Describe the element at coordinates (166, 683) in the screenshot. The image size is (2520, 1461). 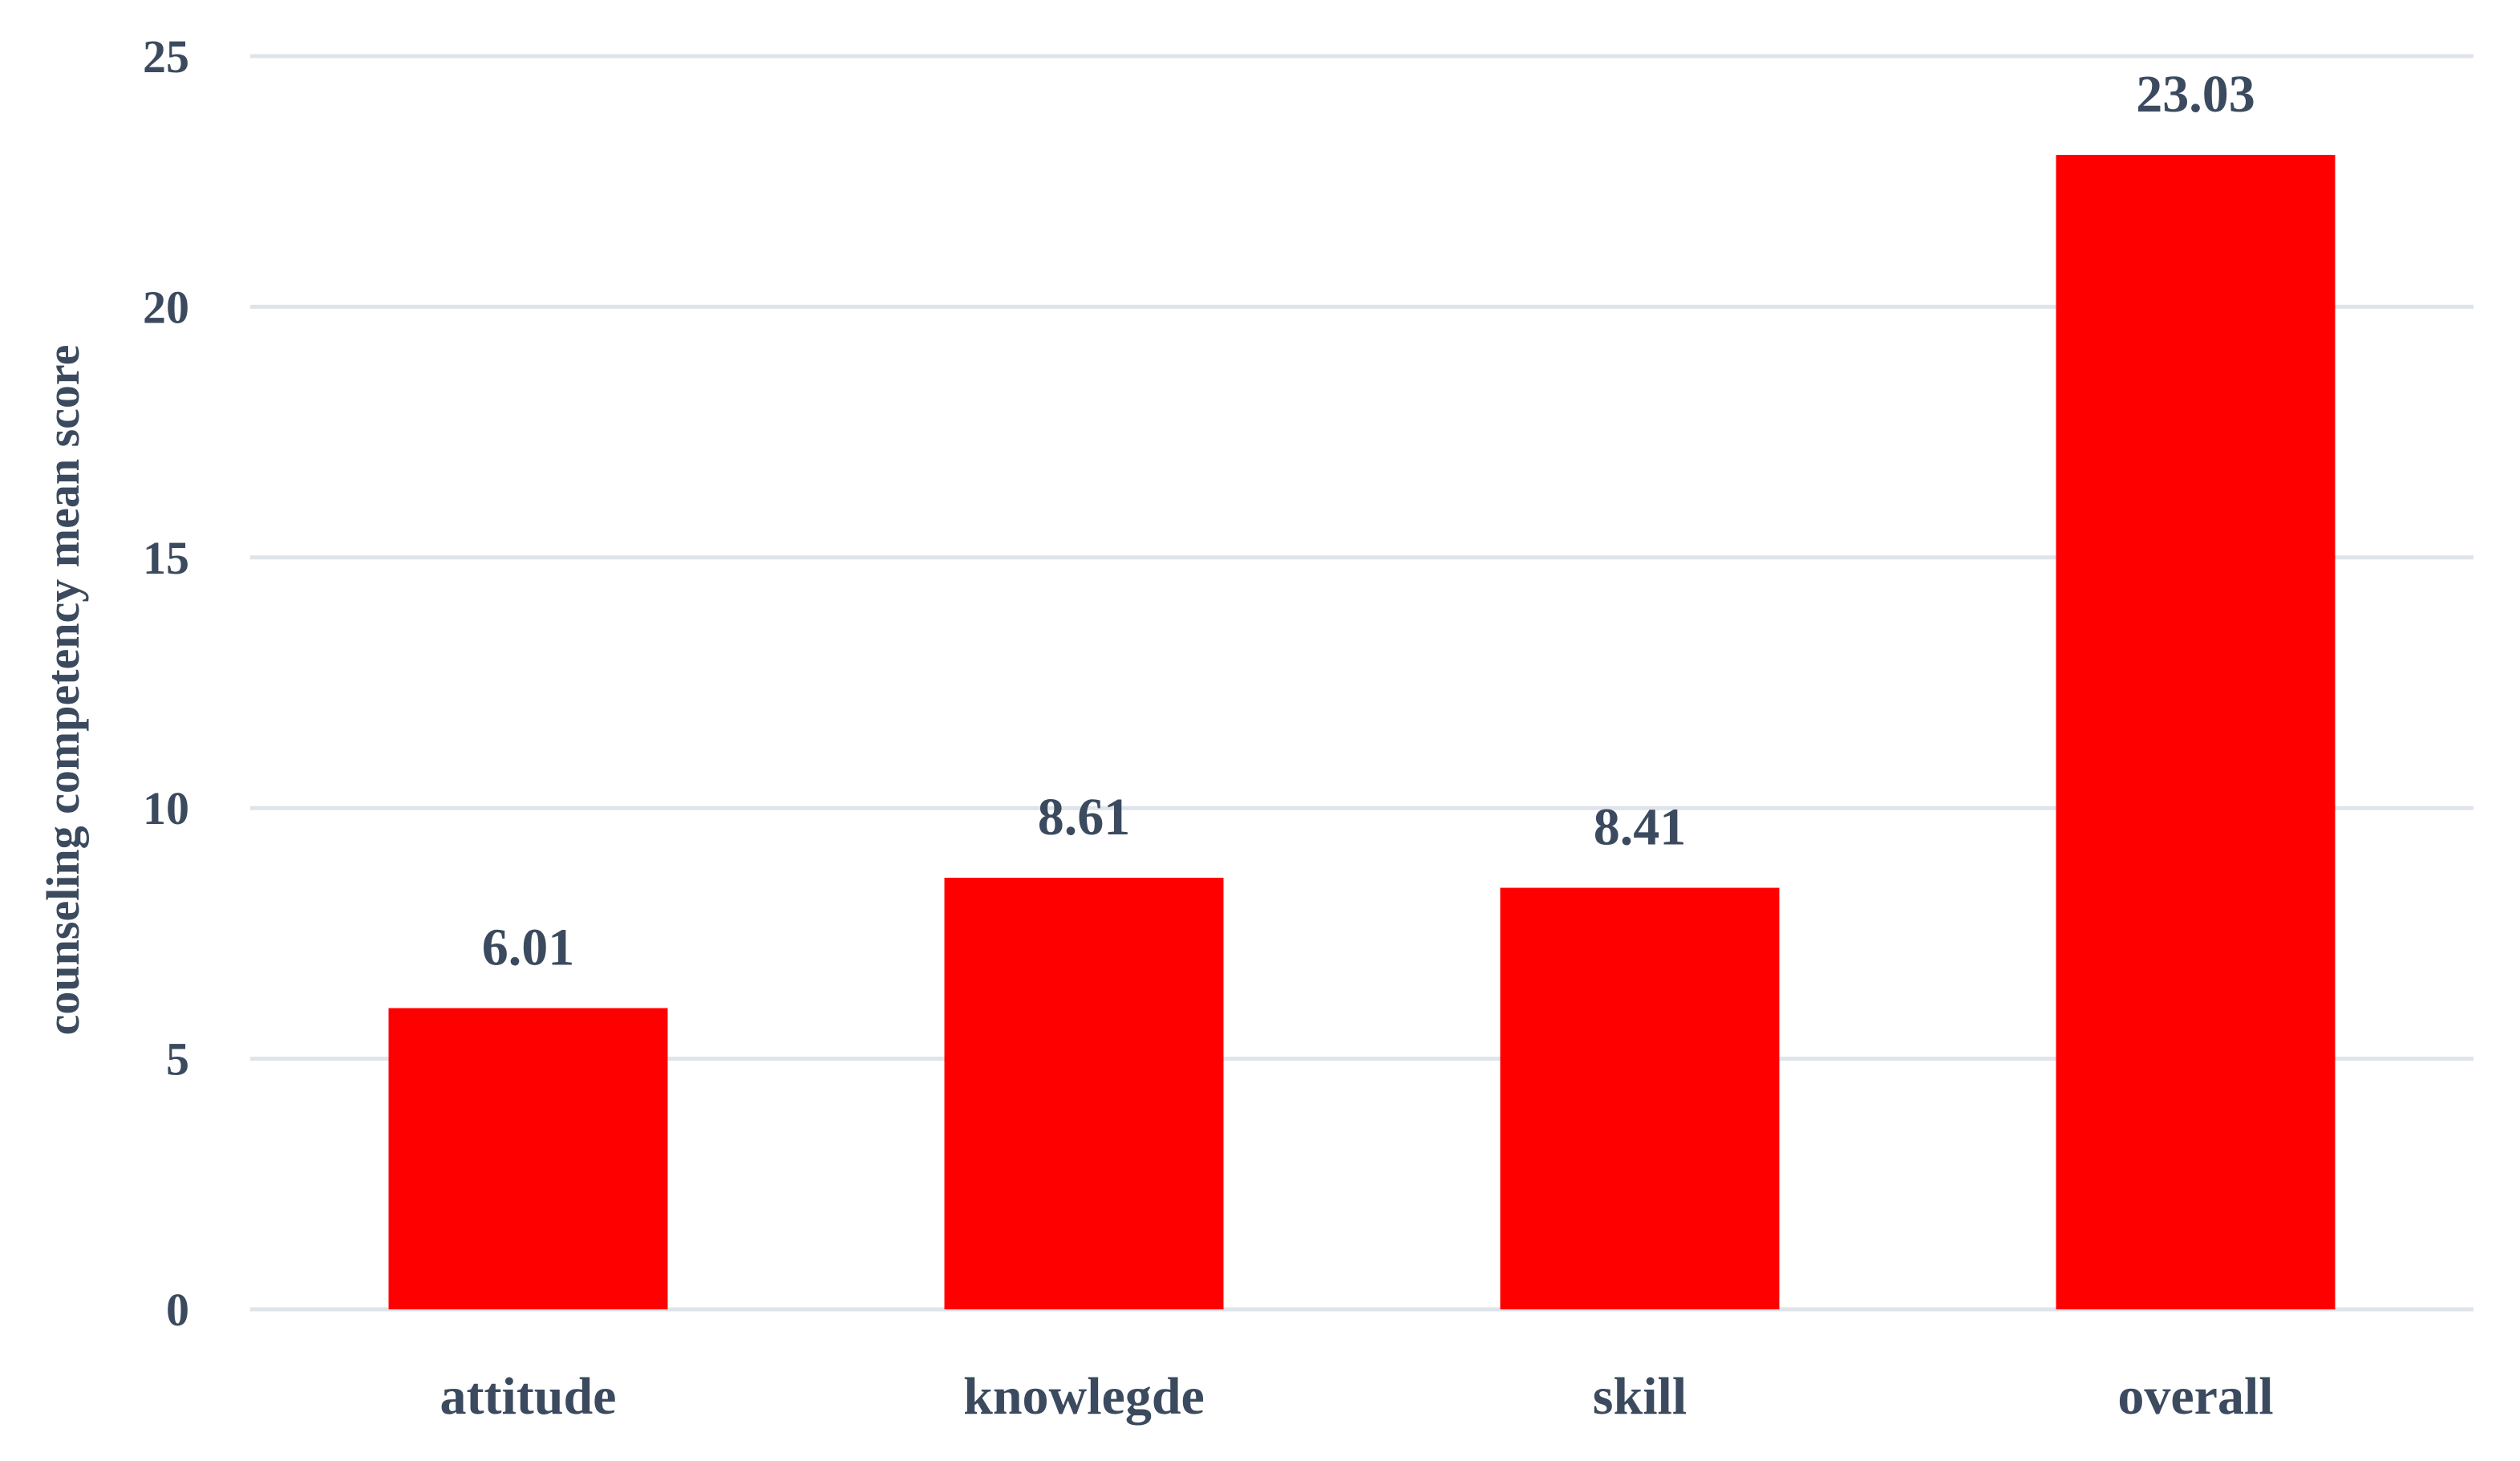
I see `y-axis-ticks: 0 5 10 15 20 25` at that location.